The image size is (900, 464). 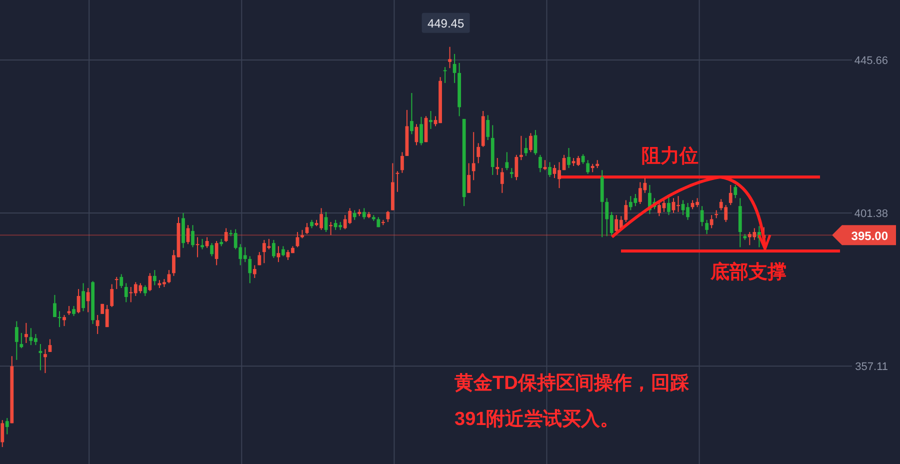 What do you see at coordinates (572, 383) in the screenshot?
I see `annotation: 黄金TD保持区间操作，回踩` at bounding box center [572, 383].